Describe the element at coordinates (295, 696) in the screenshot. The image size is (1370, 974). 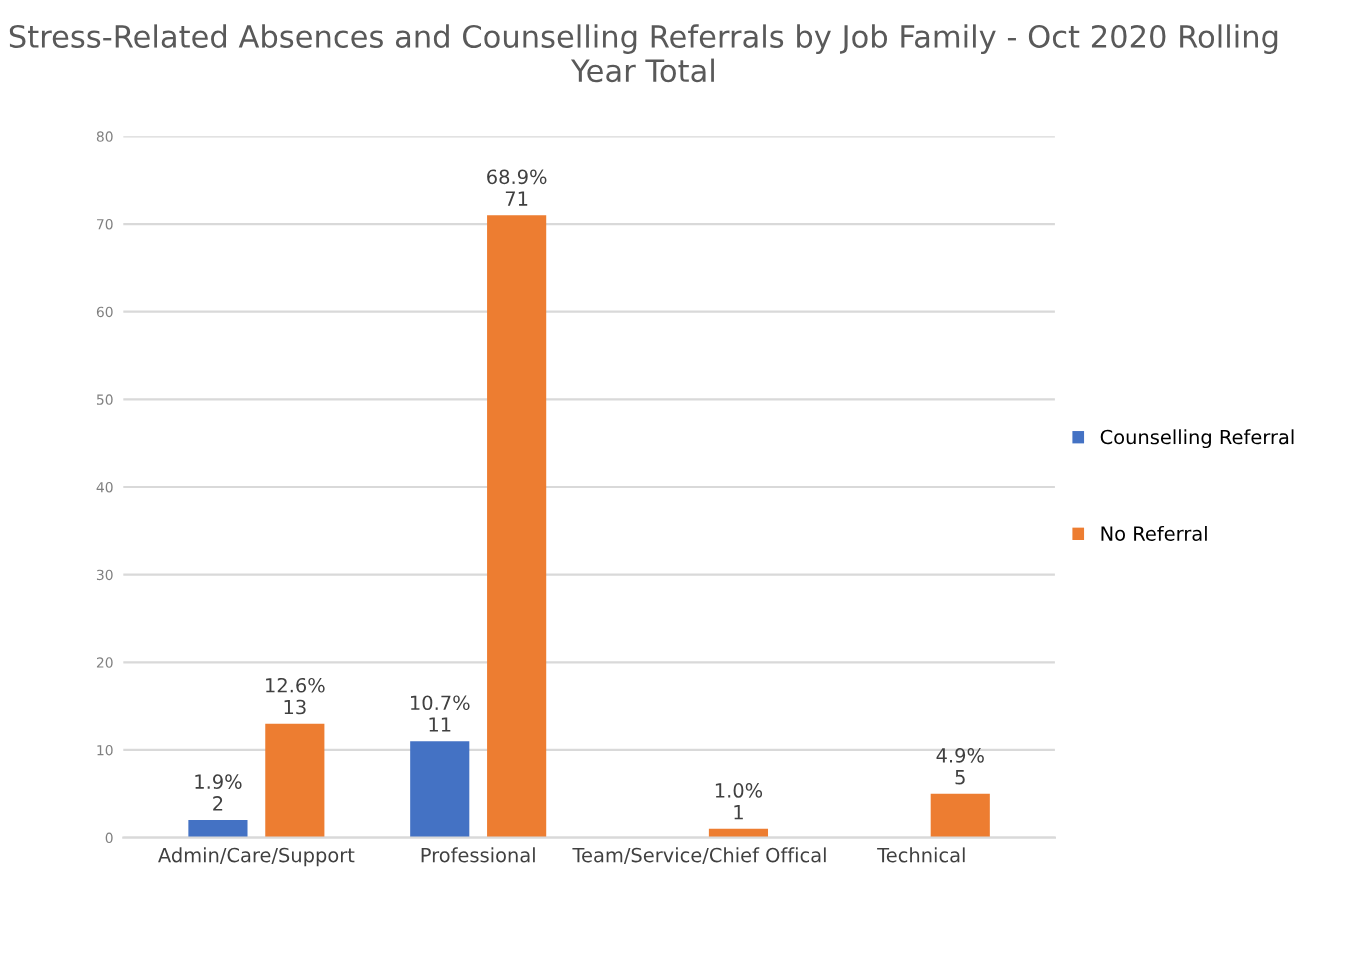
I see `data-label: 12.6% 13` at that location.